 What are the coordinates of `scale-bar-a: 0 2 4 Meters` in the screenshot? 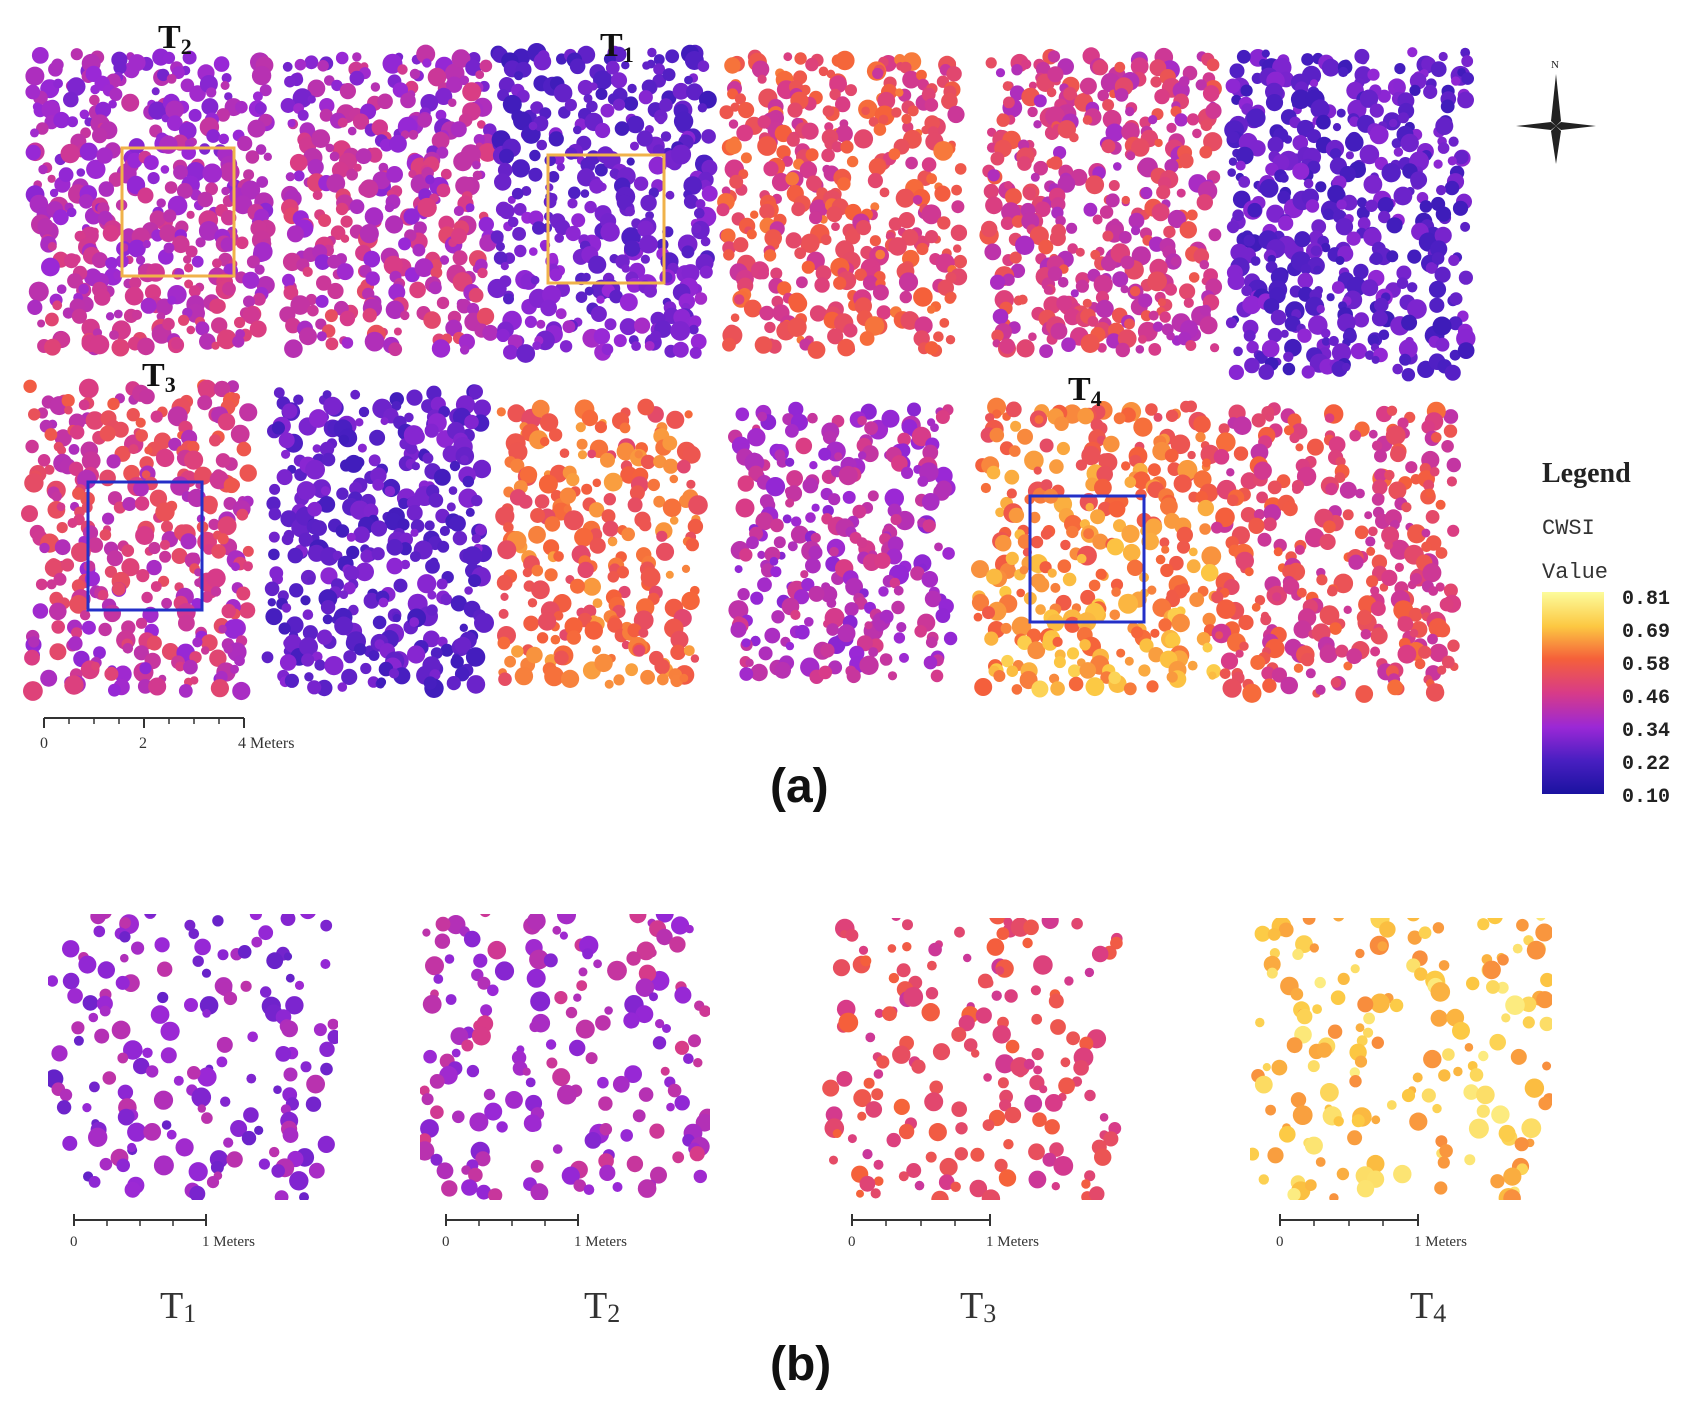 It's located at (167, 734).